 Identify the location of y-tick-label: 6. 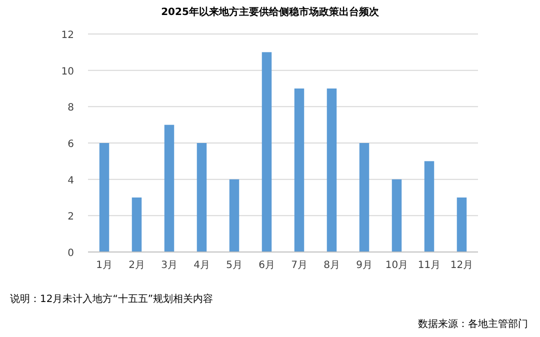
(71, 144).